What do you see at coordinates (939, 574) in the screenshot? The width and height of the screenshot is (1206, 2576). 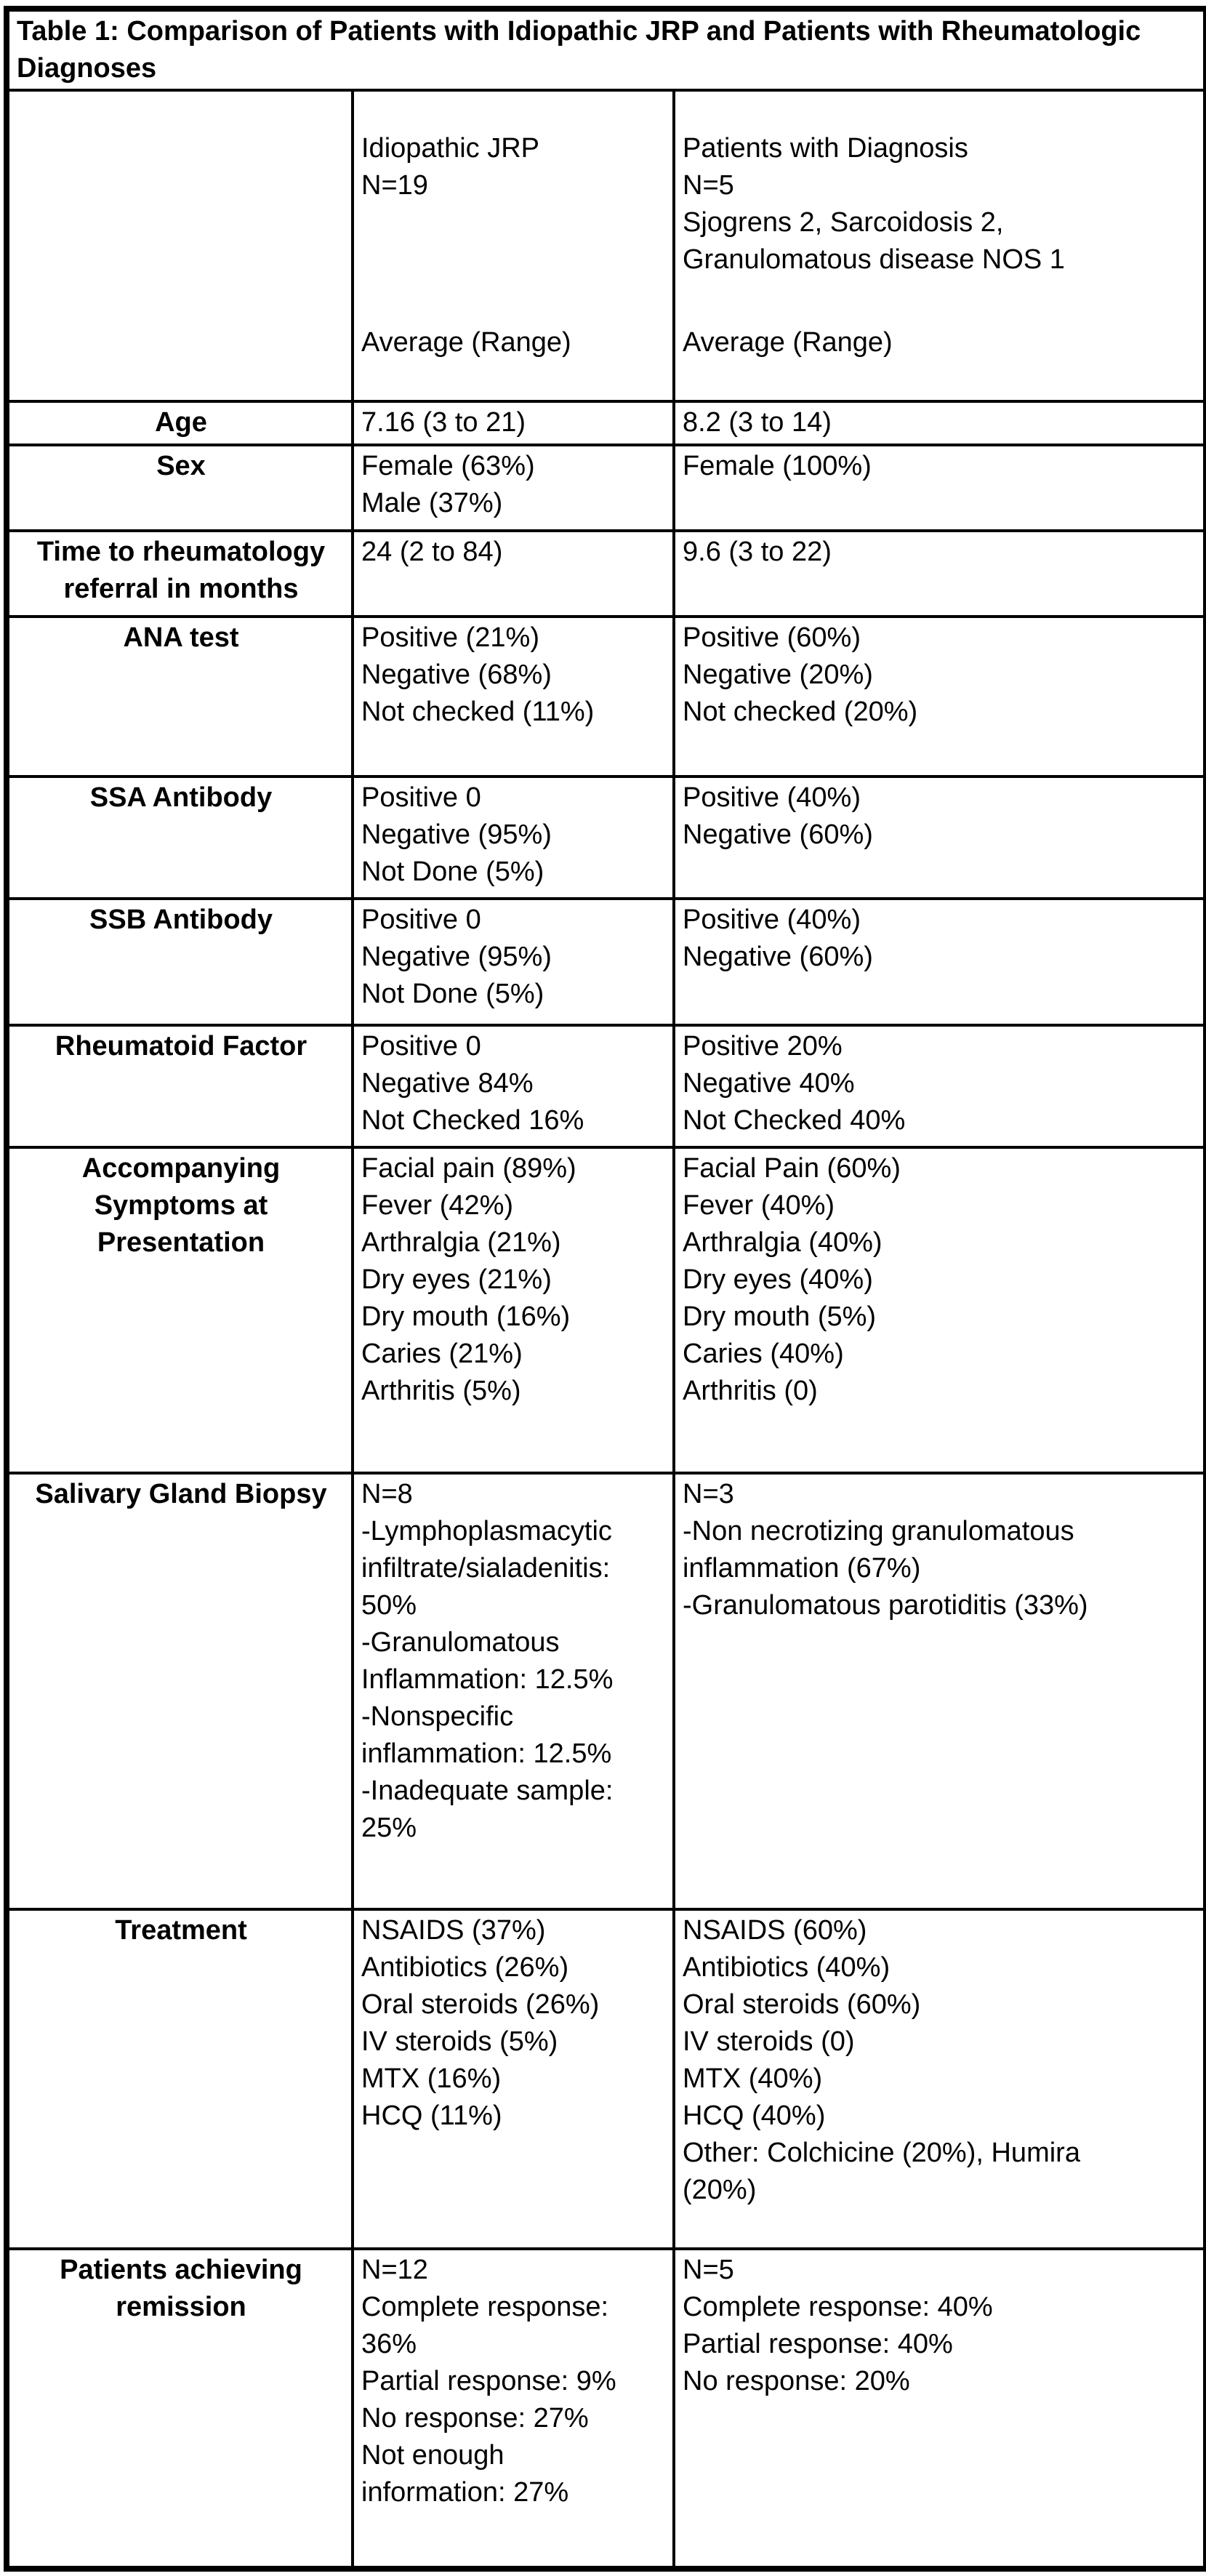 I see `cell-time-diagnosis: 9.6 (3 to 22)` at bounding box center [939, 574].